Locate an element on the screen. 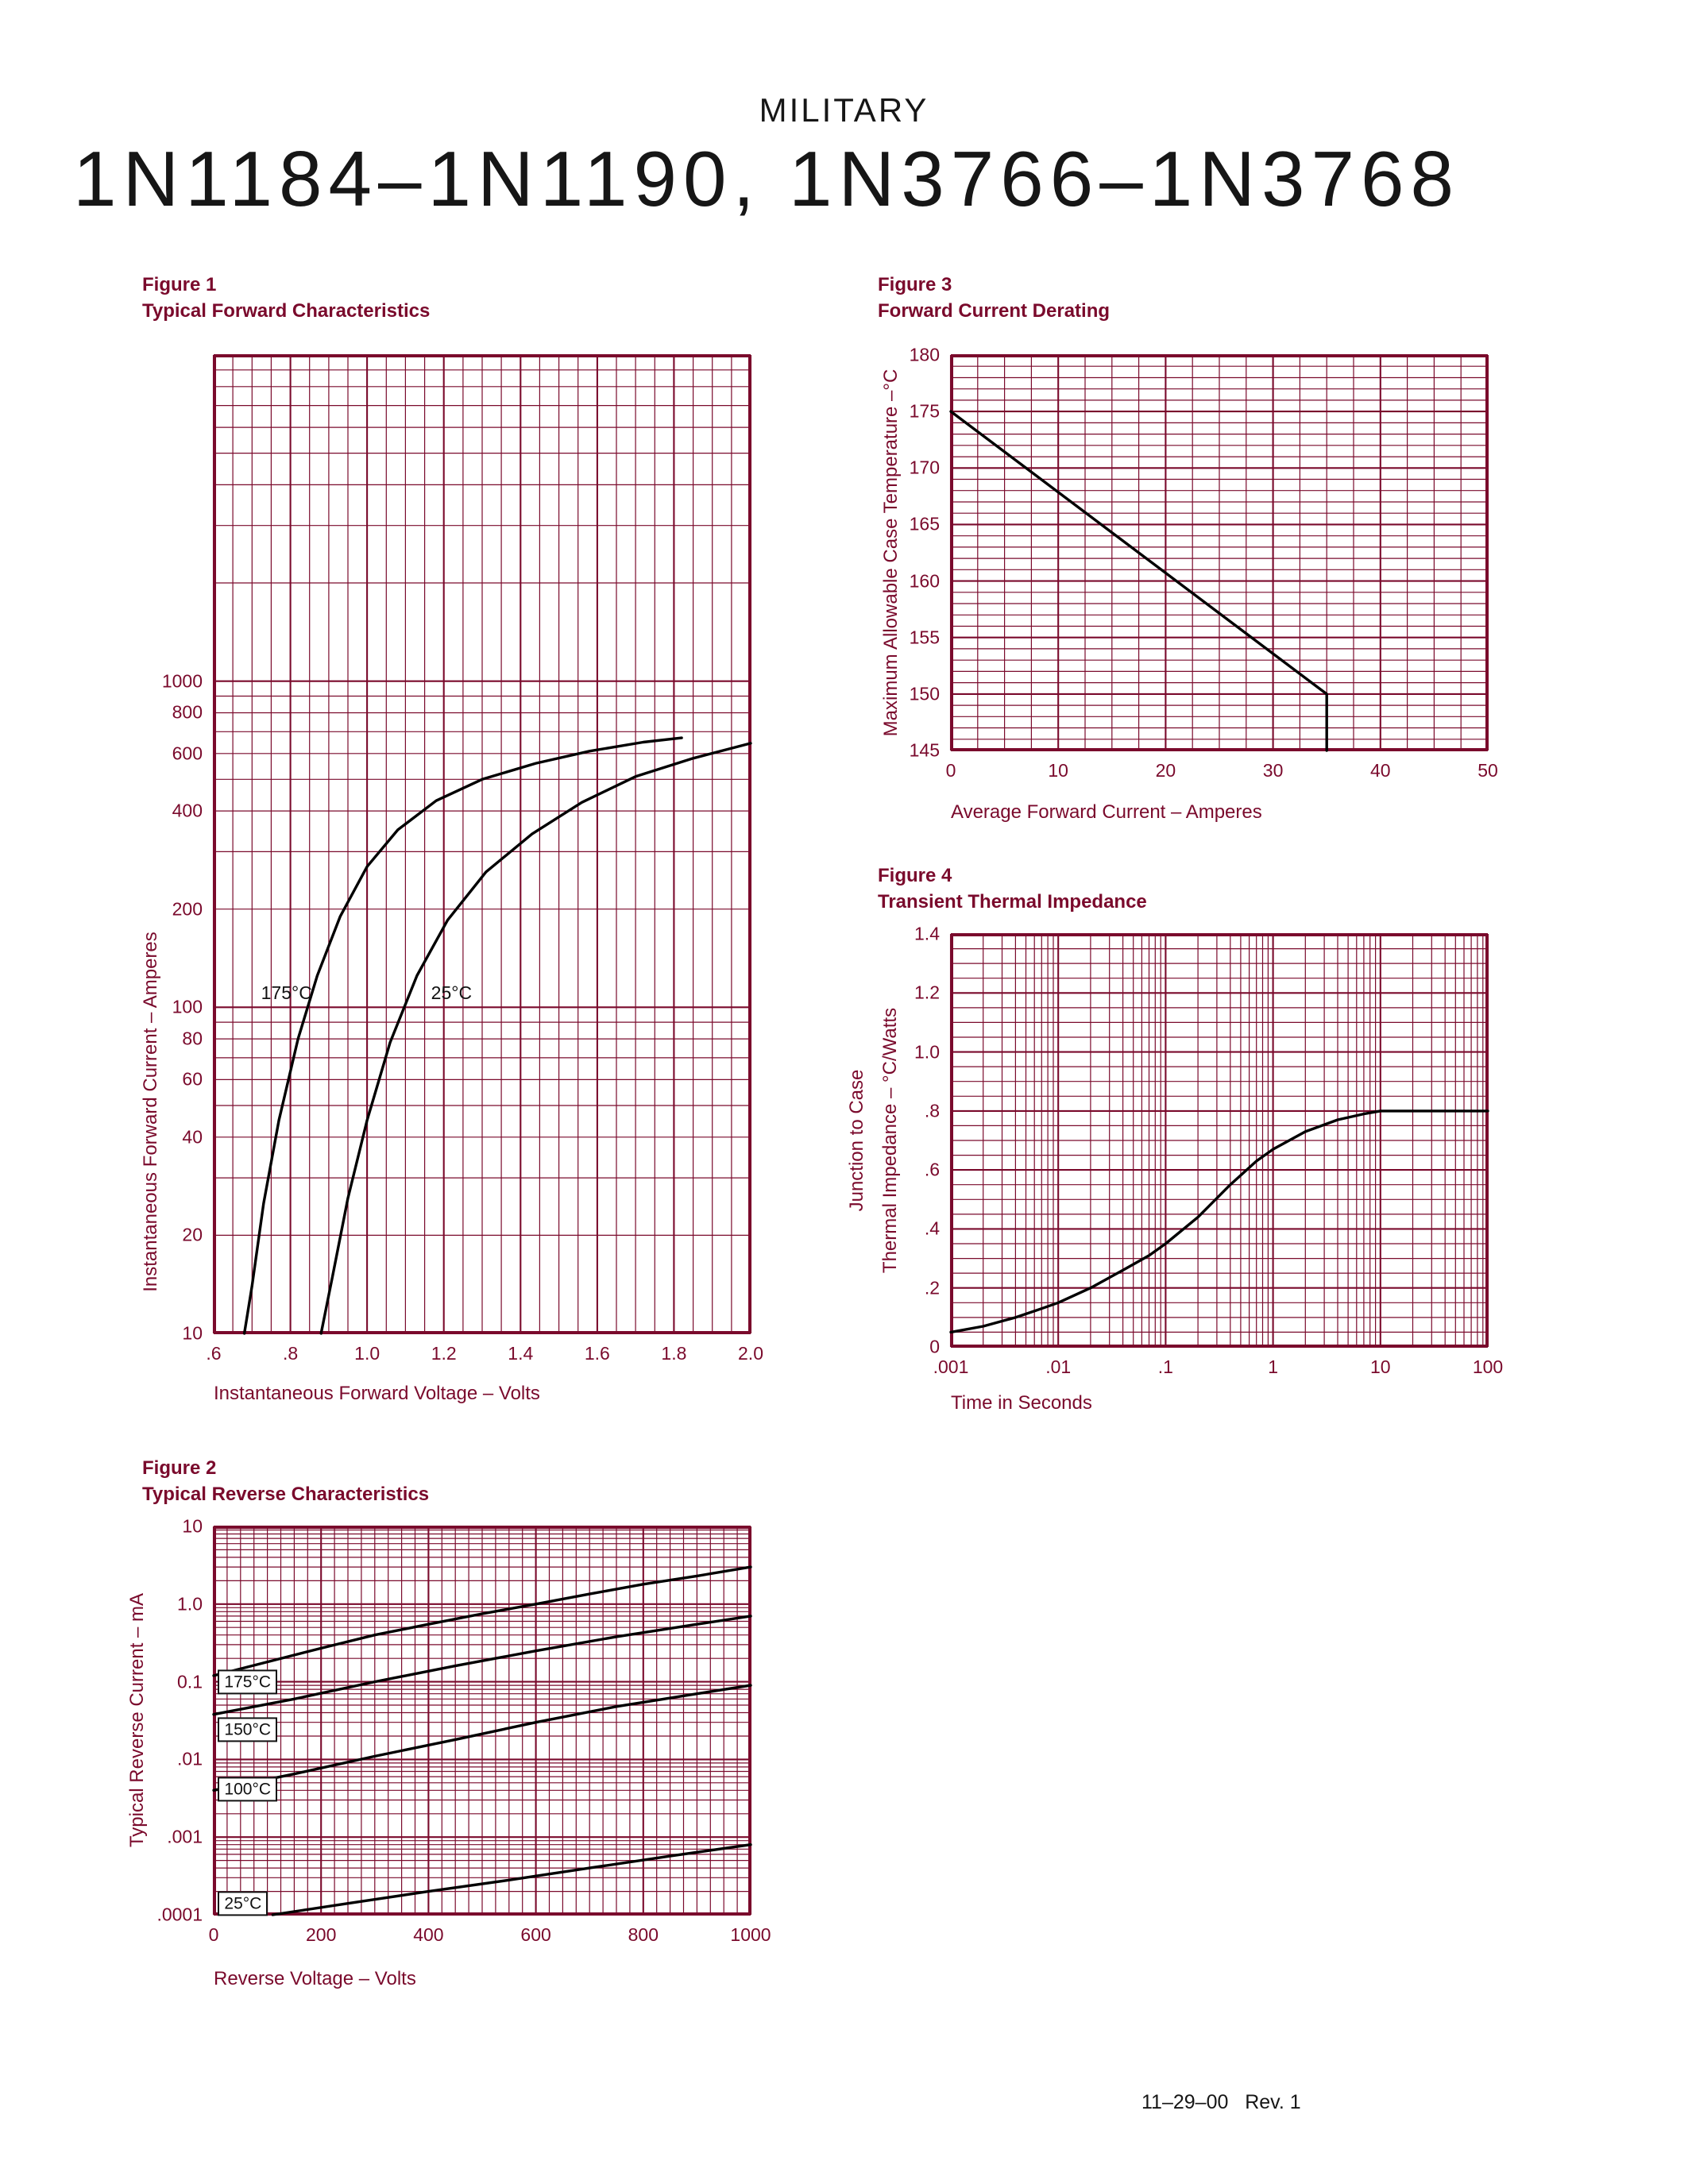 Image resolution: width=1688 pixels, height=2184 pixels. fig2-y-tick-label: 1.0 is located at coordinates (190, 1604).